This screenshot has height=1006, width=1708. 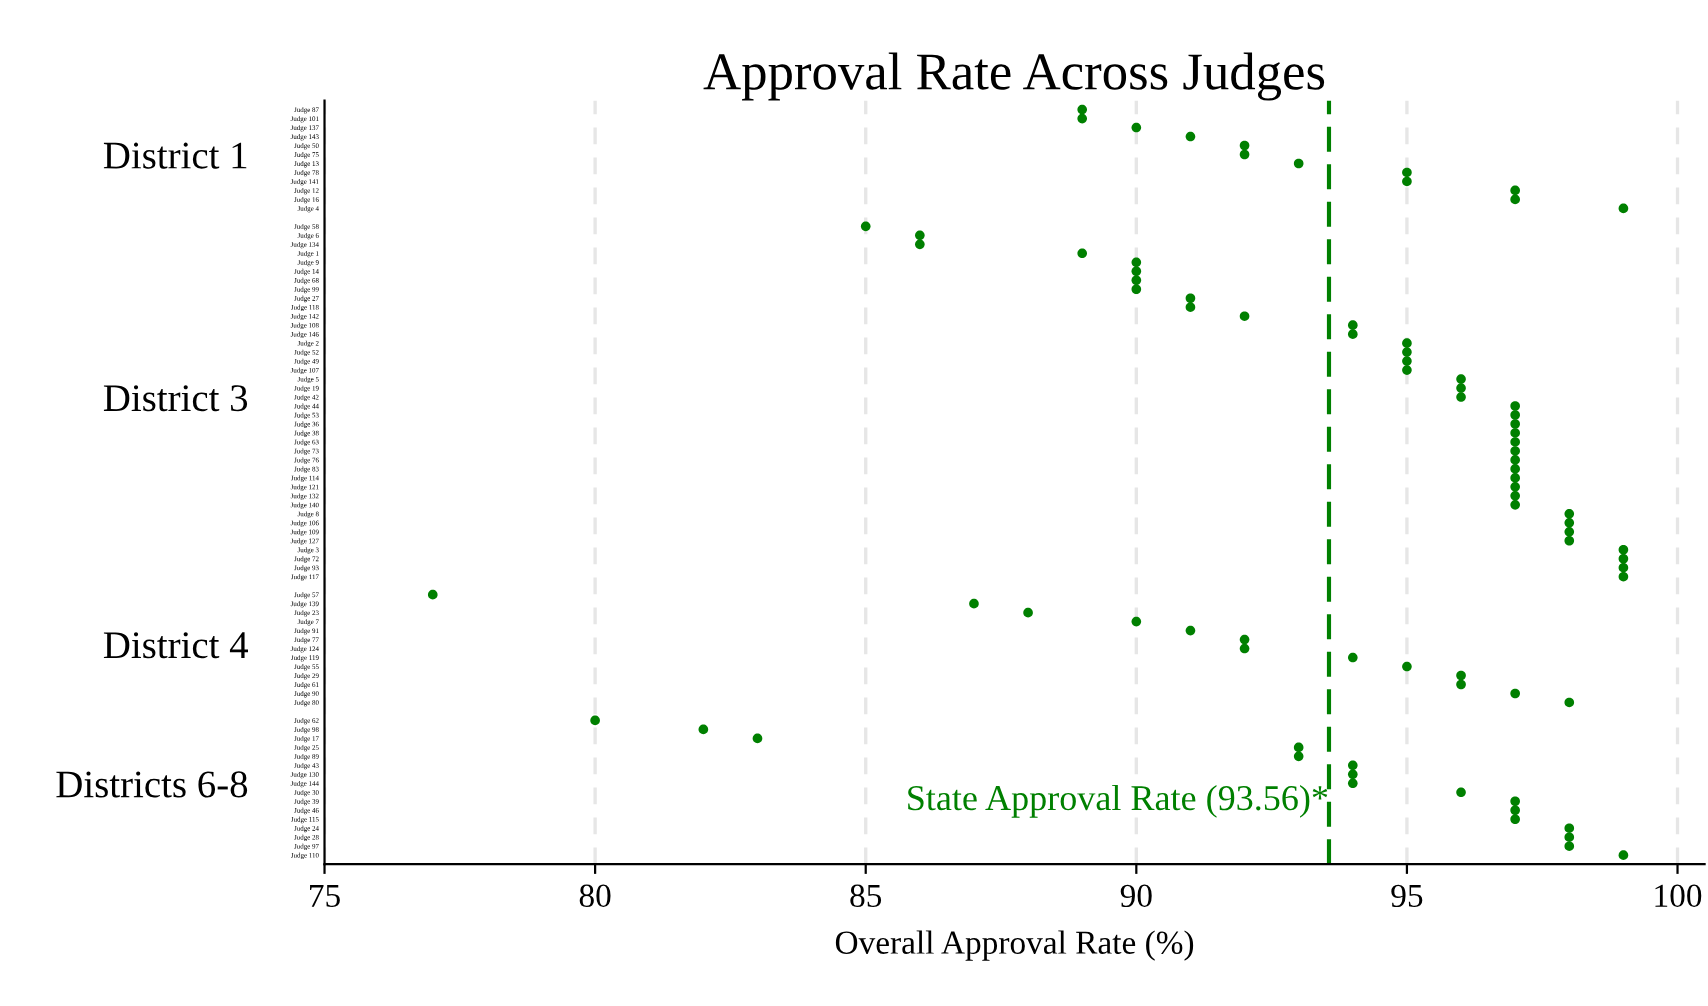 What do you see at coordinates (595, 896) in the screenshot?
I see `x-tick-label: 80` at bounding box center [595, 896].